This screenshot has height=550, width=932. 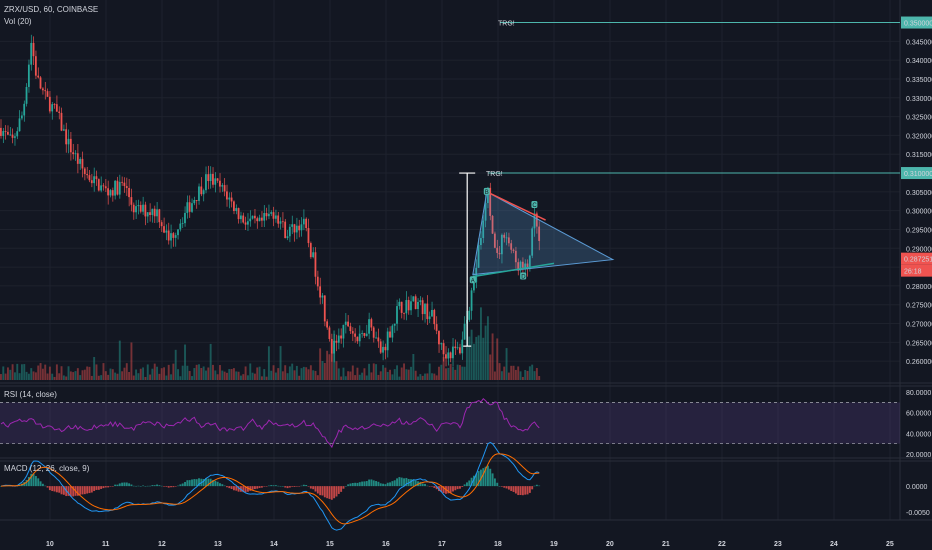 I want to click on signal-line, so click(x=270, y=489).